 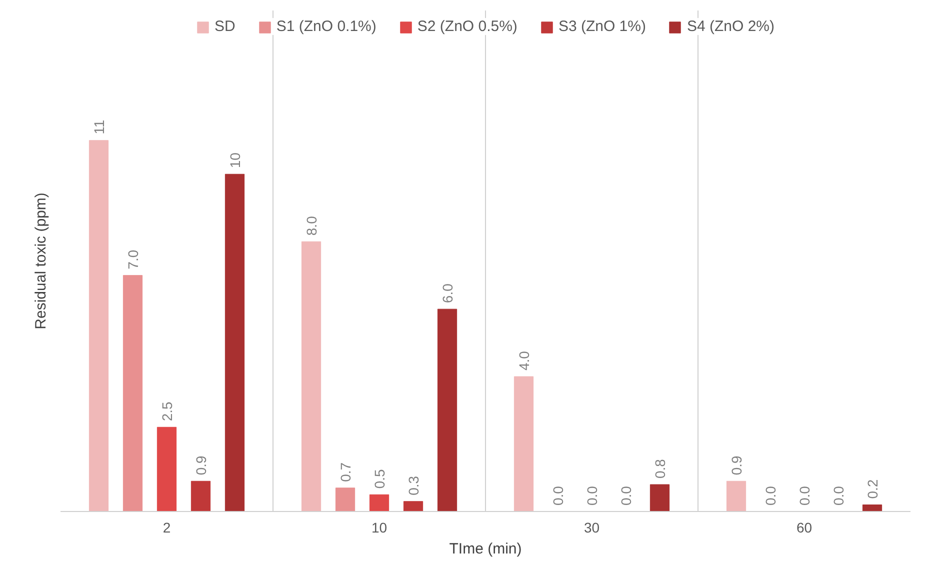 What do you see at coordinates (41, 261) in the screenshot?
I see `y-axis-title: Residual toxic (ppm)` at bounding box center [41, 261].